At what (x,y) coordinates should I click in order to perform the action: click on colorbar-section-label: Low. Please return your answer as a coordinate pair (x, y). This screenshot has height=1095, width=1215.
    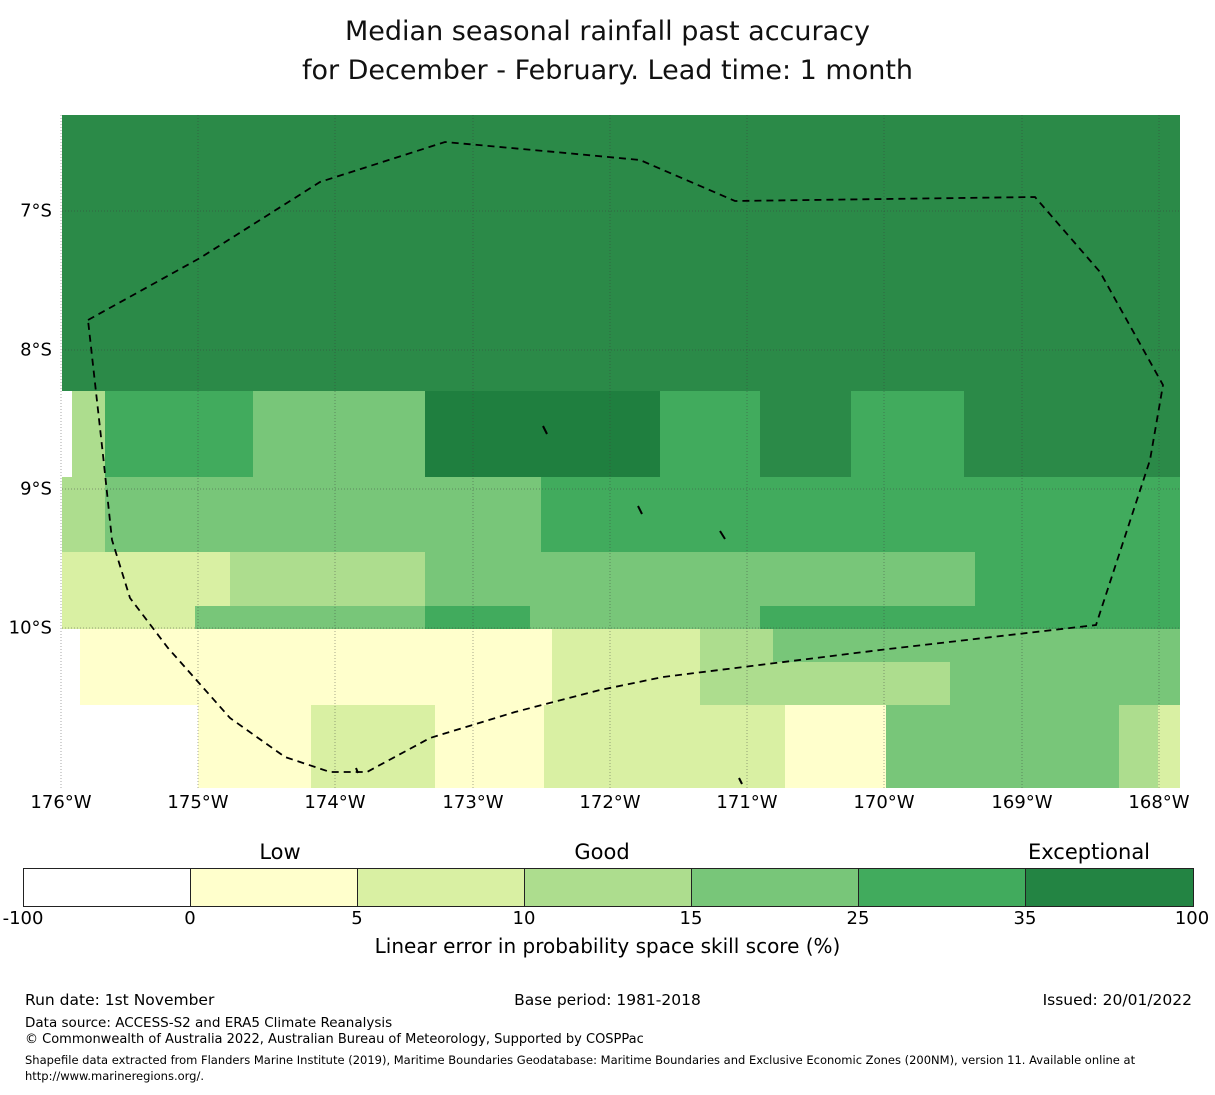
    Looking at the image, I should click on (280, 852).